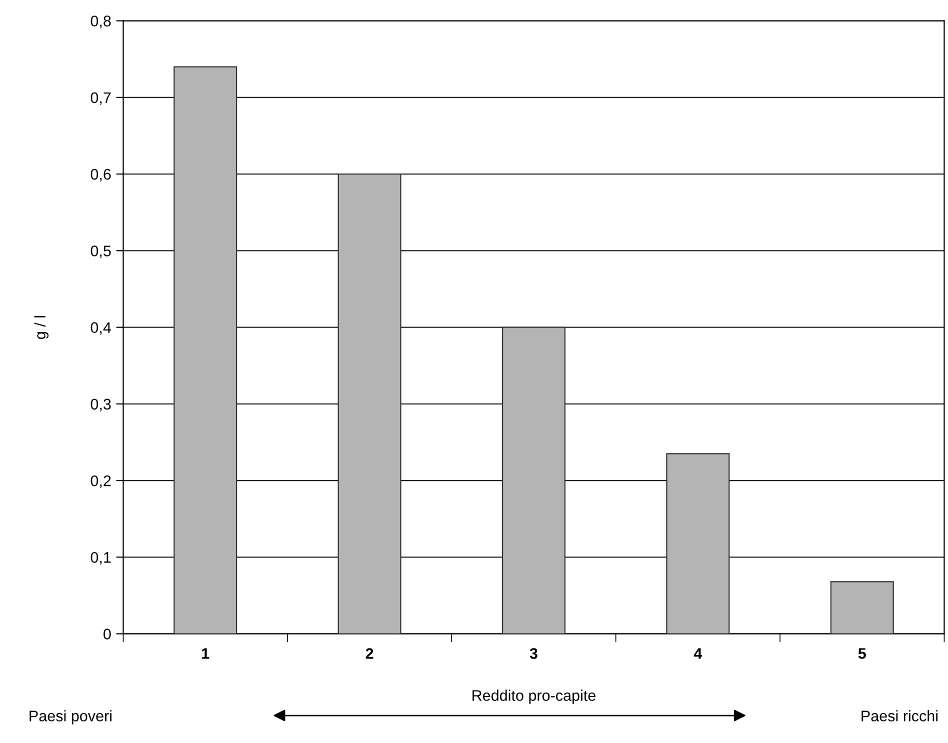  Describe the element at coordinates (100, 22) in the screenshot. I see `y-tick-label: 0,8` at that location.